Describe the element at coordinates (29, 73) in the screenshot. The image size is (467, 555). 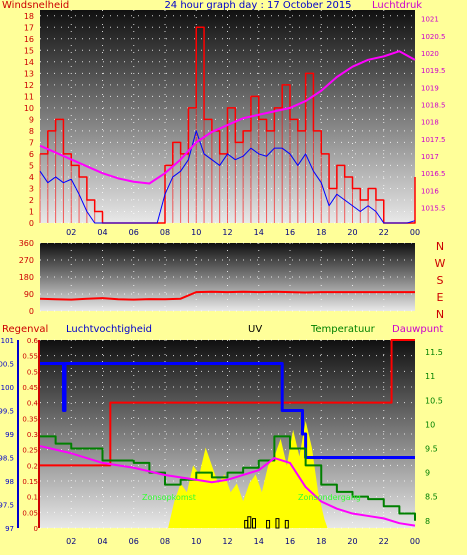
I see `wind-y-tick-label: 13` at that location.